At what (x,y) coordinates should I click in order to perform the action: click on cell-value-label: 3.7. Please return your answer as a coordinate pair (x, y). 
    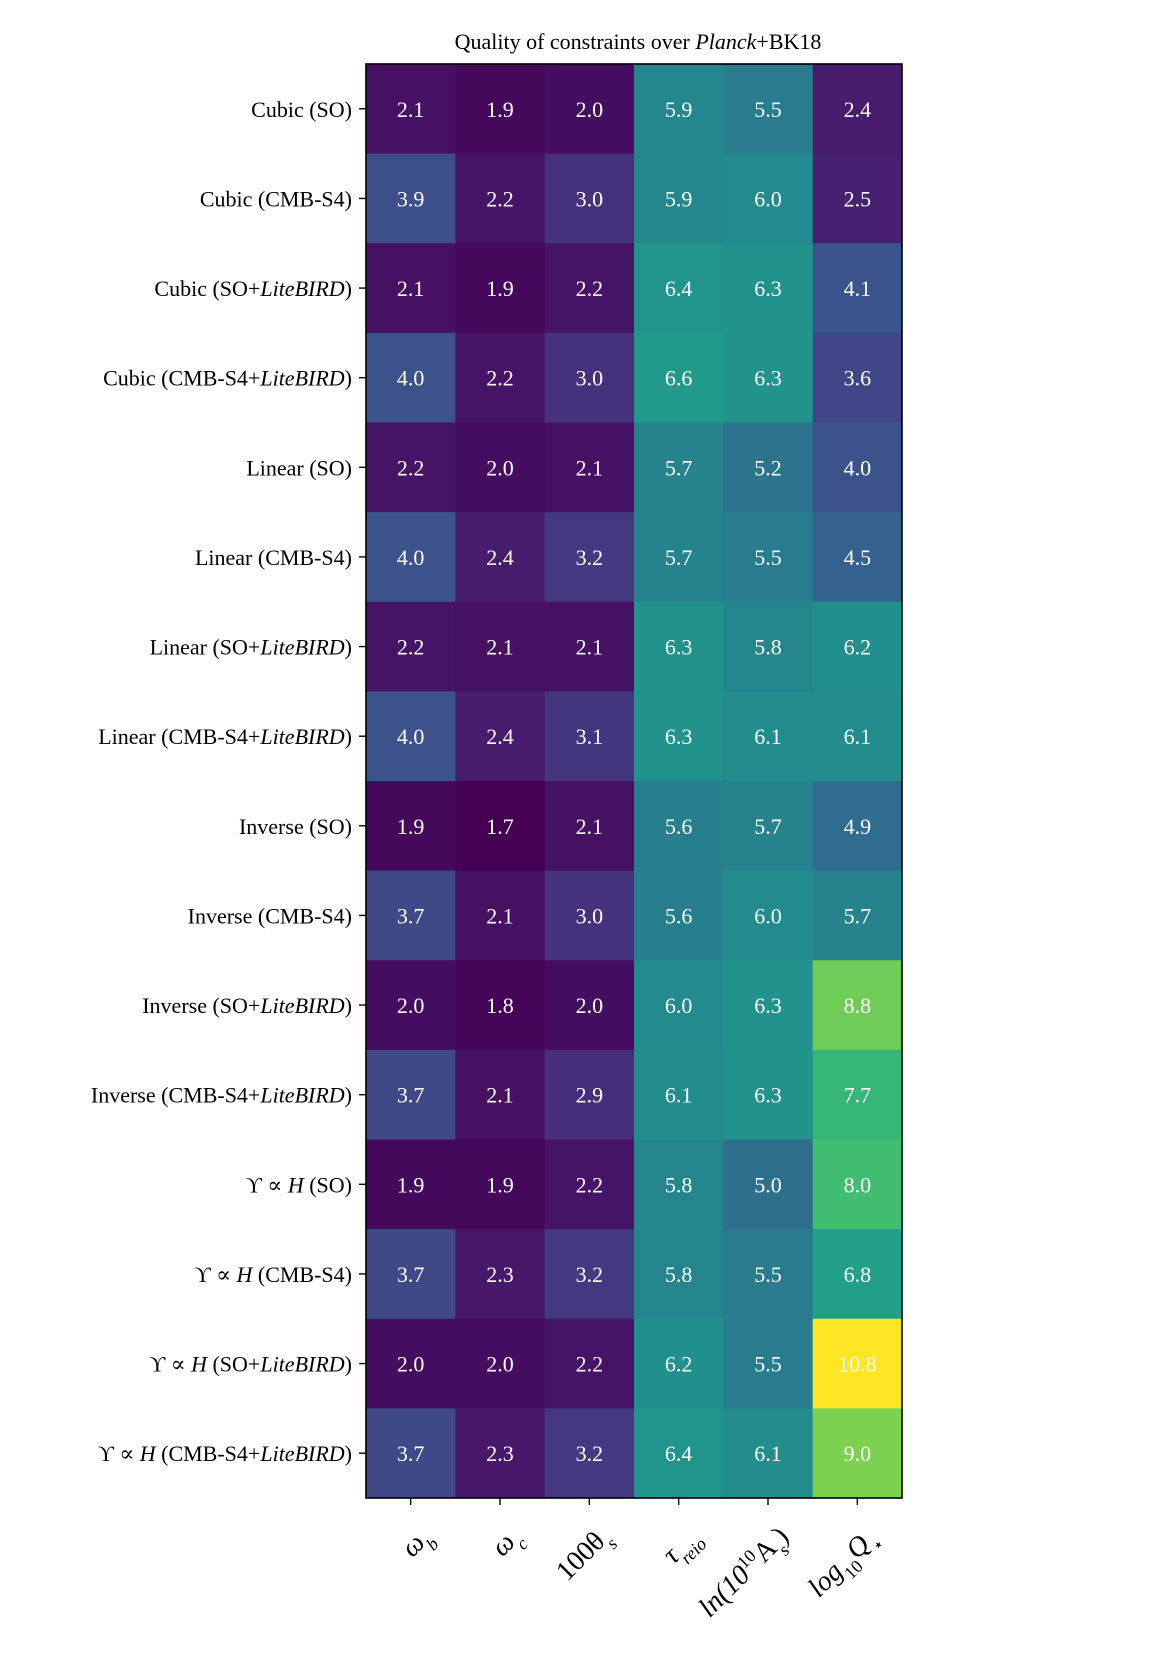
    Looking at the image, I should click on (411, 1095).